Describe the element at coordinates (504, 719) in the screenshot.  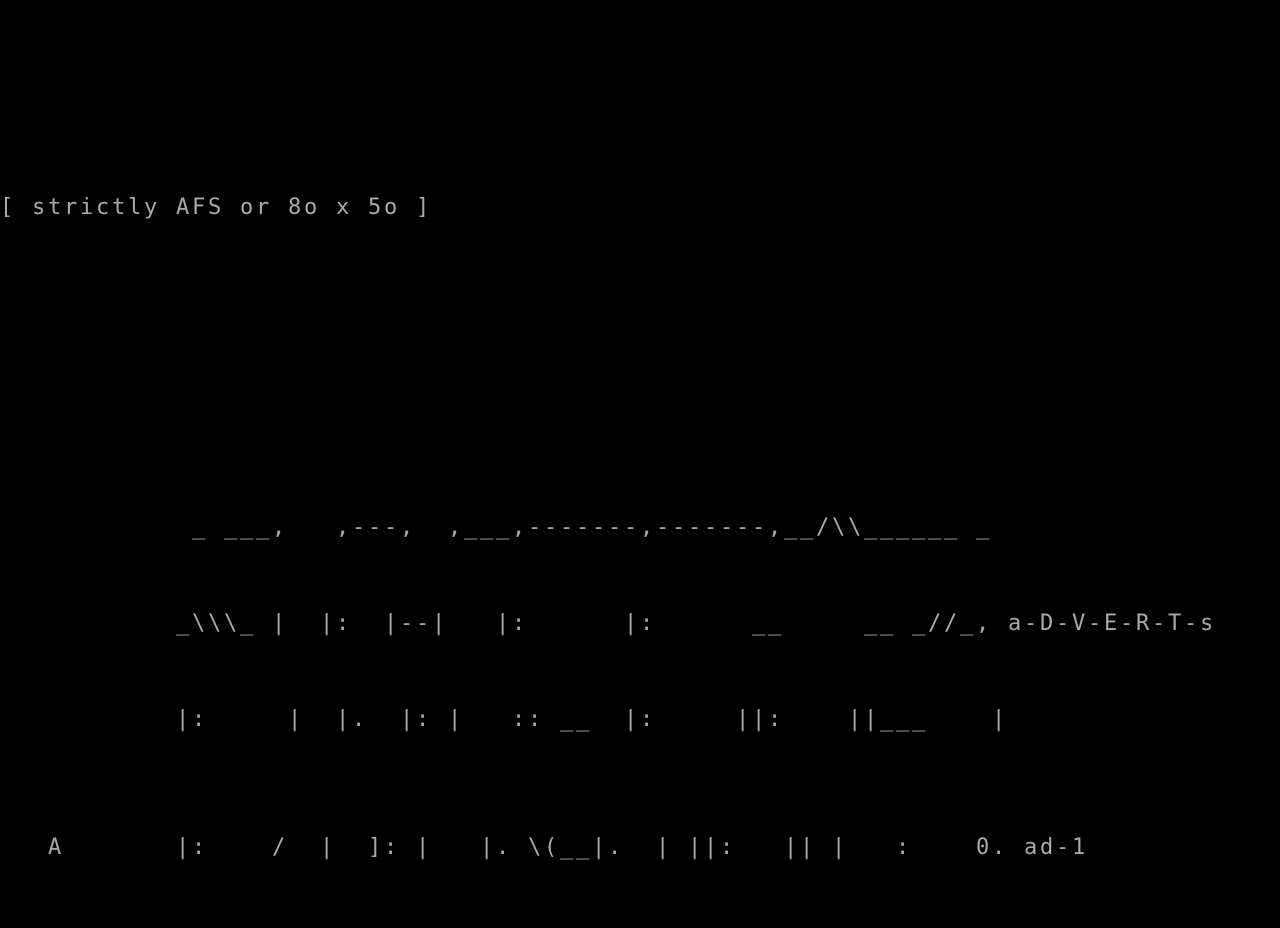
I see `art-line-3: |: | |. |: | :: __ |: ||: ||___ |` at that location.